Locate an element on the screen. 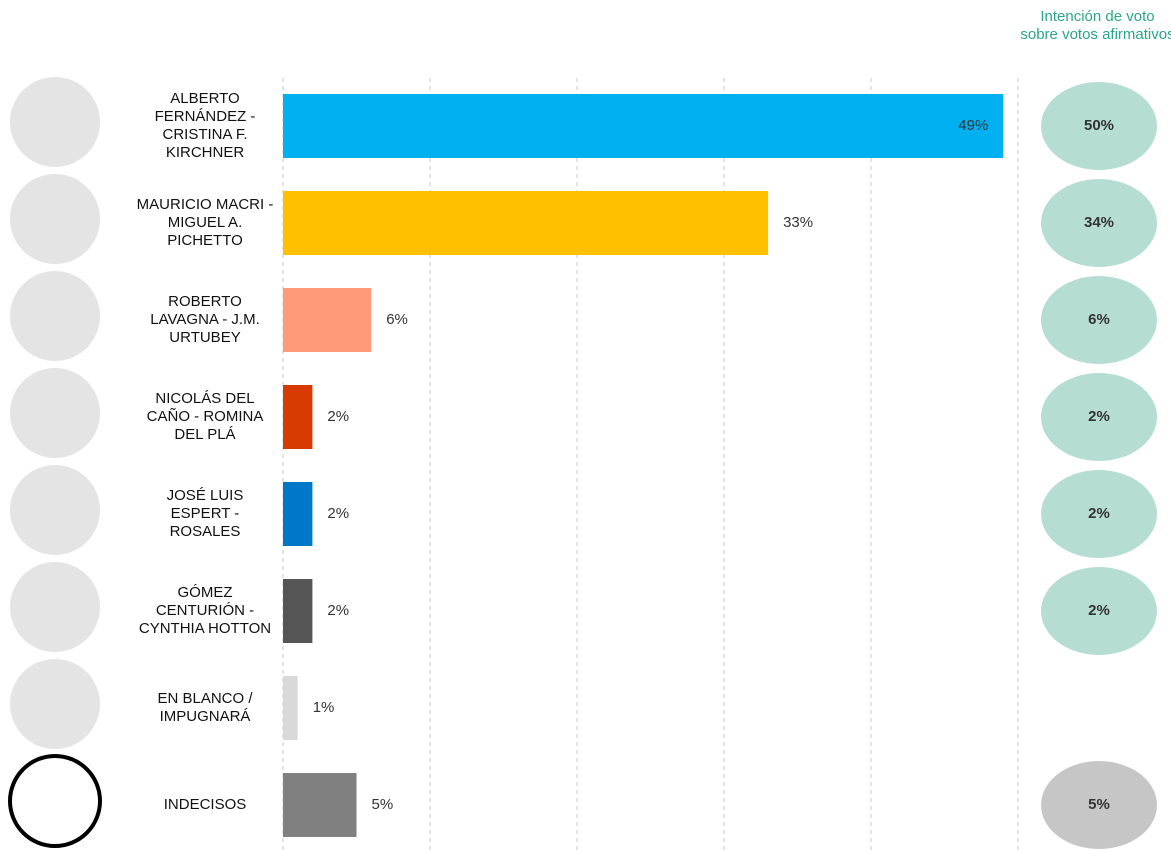 The height and width of the screenshot is (851, 1171). value-label: 1% is located at coordinates (324, 707).